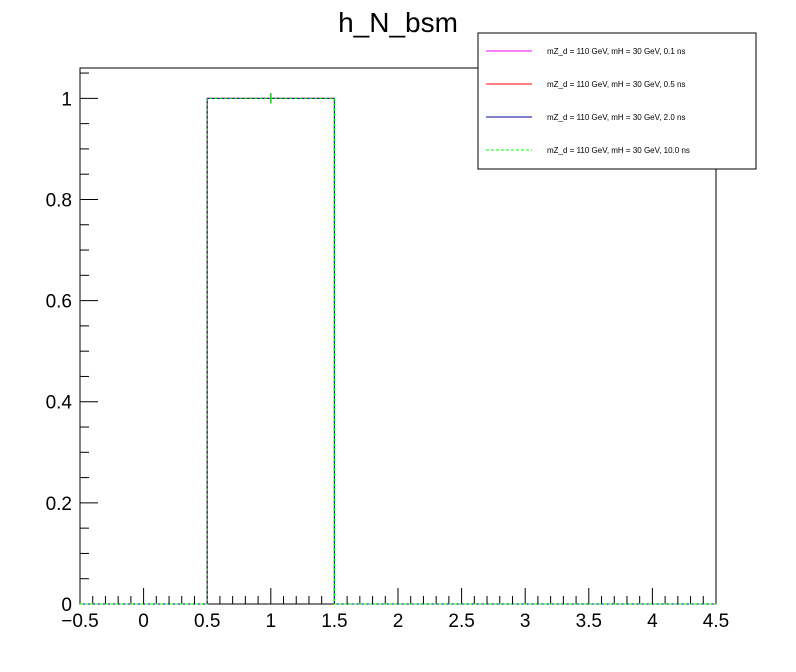 This screenshot has height=672, width=796. What do you see at coordinates (616, 51) in the screenshot?
I see `legend-label: mZ_d = 110 GeV, mH = 30 GeV, 0.1 ns` at bounding box center [616, 51].